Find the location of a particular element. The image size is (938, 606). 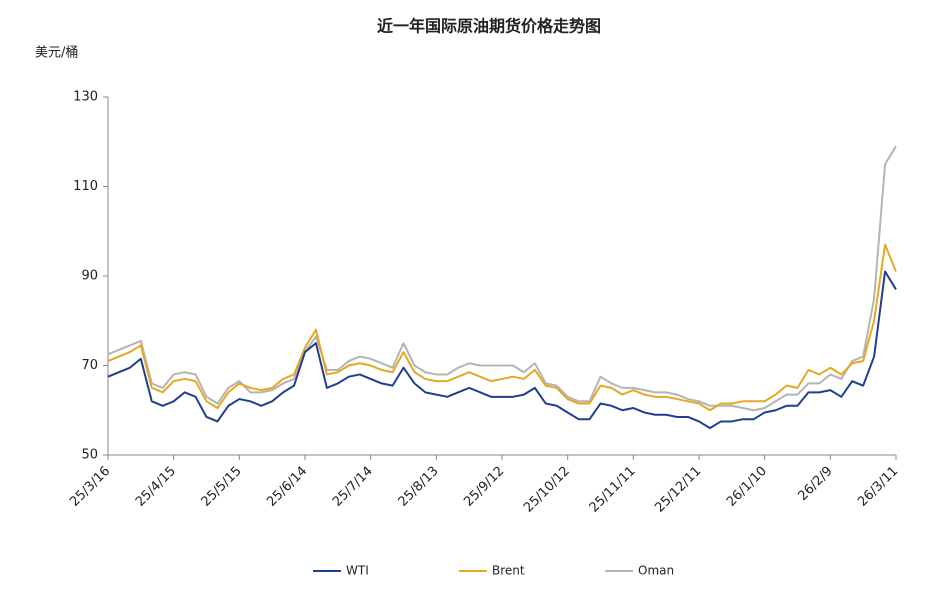

y-axis-label: 美元/桶 is located at coordinates (56, 53).